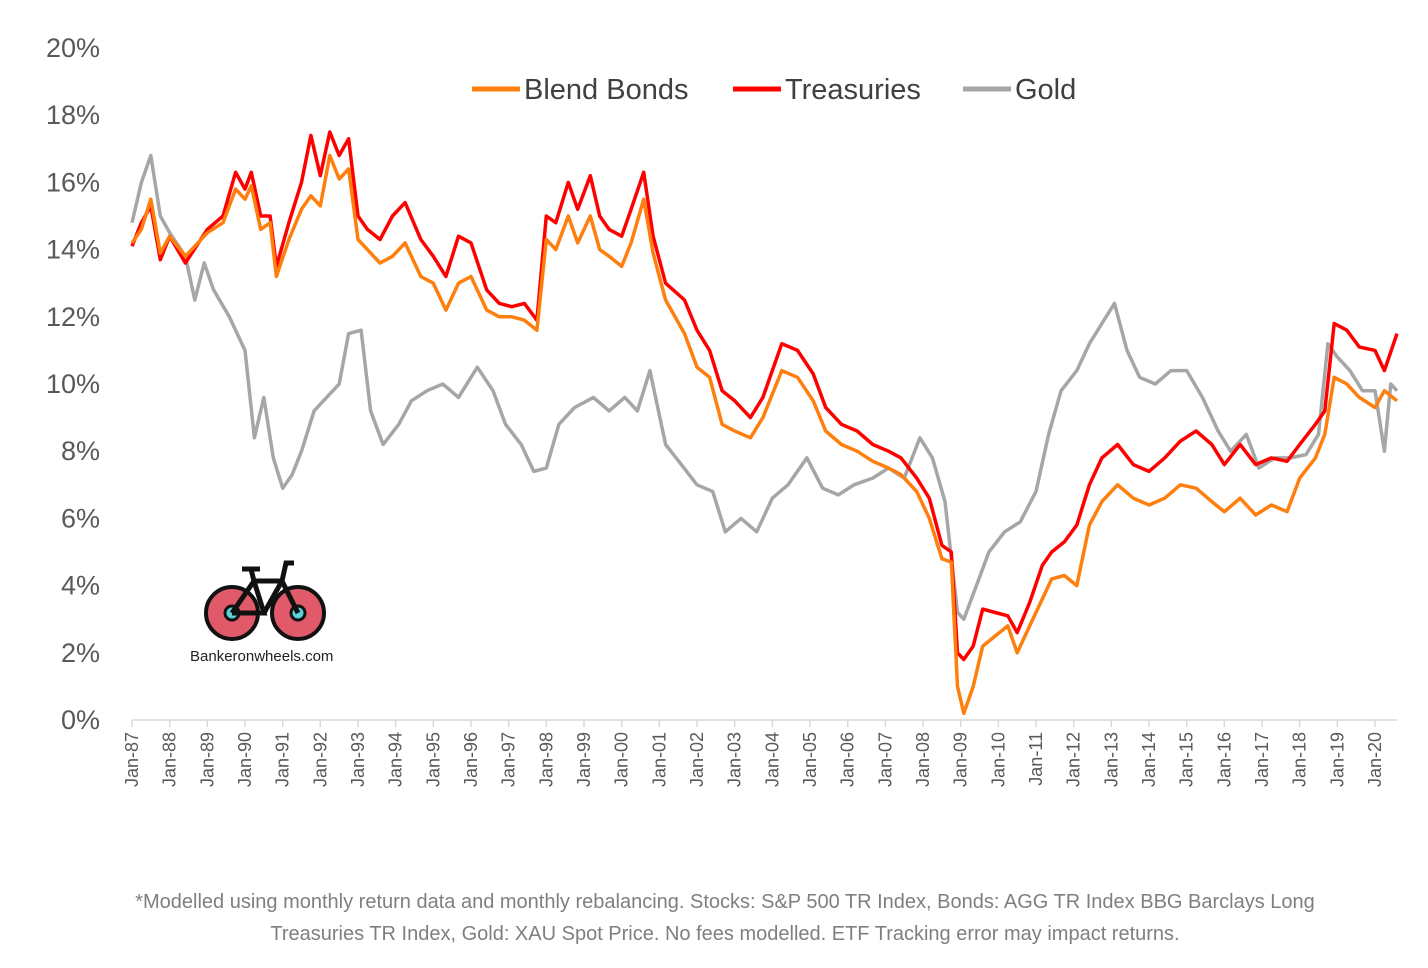  I want to click on x-tick-label: Jan-89, so click(207, 759).